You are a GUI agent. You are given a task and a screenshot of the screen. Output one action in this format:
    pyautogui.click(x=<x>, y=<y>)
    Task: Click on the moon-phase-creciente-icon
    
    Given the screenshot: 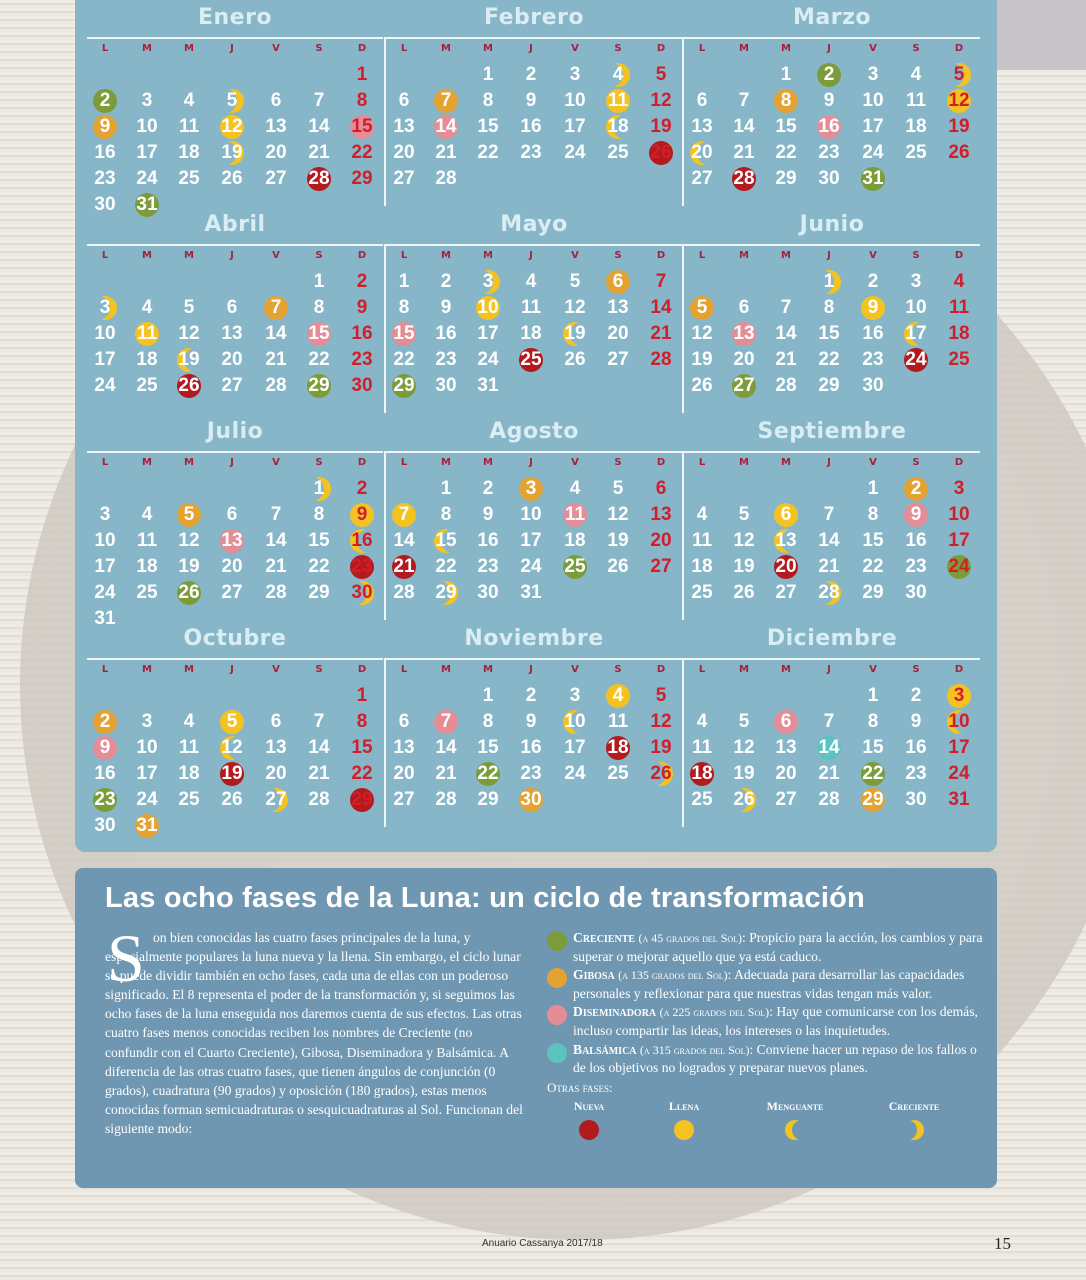 What is the action you would take?
    pyautogui.click(x=575, y=567)
    